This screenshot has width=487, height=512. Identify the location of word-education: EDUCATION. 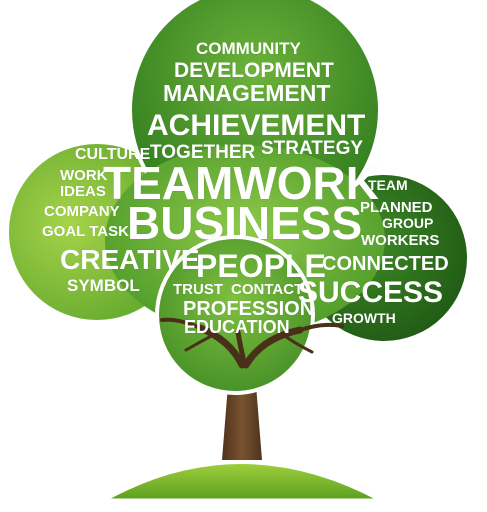
(237, 327).